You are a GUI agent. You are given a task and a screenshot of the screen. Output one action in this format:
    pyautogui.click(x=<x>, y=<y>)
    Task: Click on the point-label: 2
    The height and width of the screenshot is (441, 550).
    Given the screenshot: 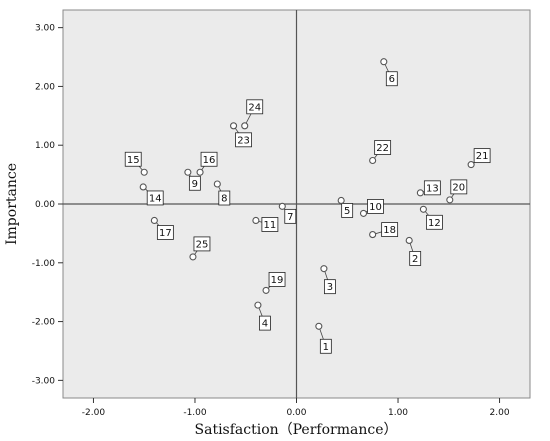 What is the action you would take?
    pyautogui.click(x=415, y=259)
    